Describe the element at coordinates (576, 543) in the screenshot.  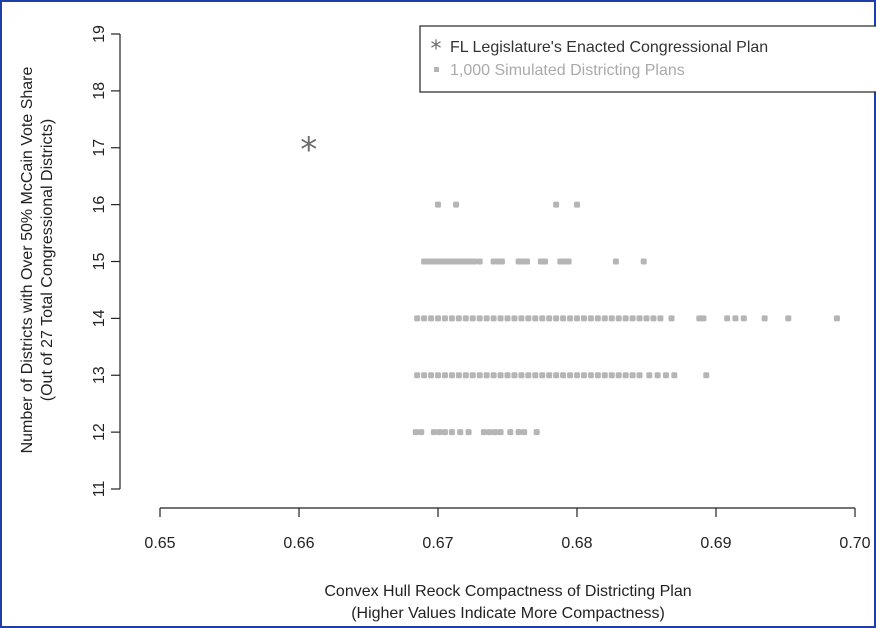
I see `x-tick-label: 0.68` at that location.